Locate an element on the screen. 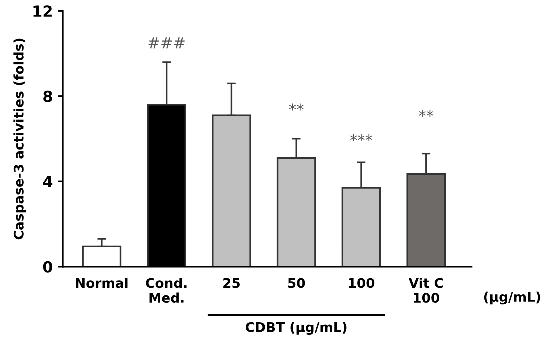  annotation: *** is located at coordinates (361, 138).